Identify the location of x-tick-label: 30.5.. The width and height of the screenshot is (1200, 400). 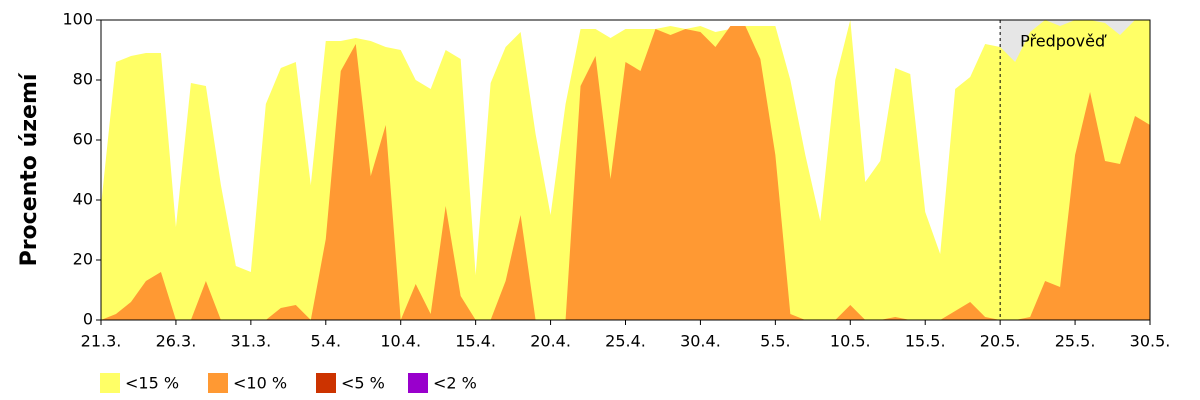
(1150, 341).